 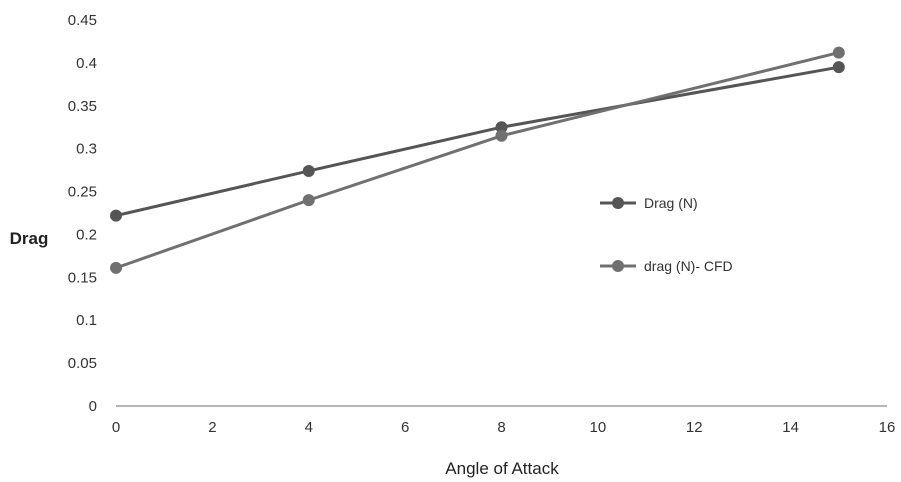 I want to click on y-tick-label: 0, so click(x=93, y=406).